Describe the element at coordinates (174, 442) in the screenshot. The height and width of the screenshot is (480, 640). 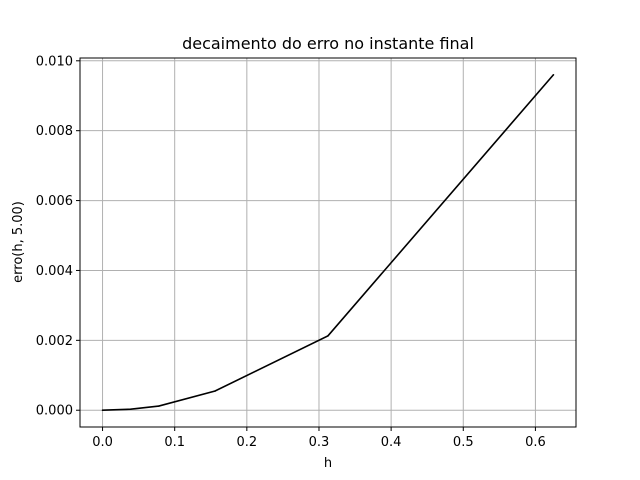
I see `x-tick-label: 0.1` at that location.